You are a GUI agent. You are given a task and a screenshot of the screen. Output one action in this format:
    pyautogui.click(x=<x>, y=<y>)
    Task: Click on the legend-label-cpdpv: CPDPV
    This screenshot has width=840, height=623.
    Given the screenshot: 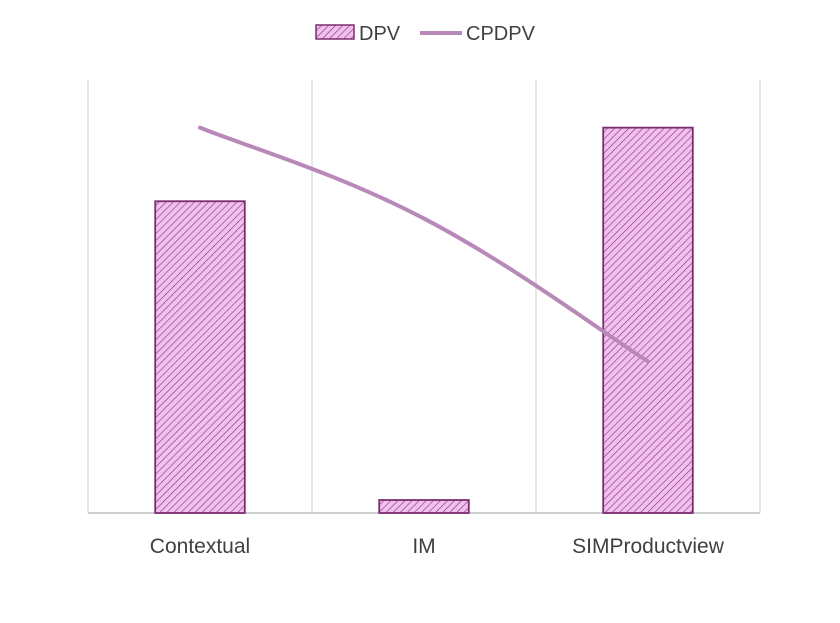 What is the action you would take?
    pyautogui.click(x=501, y=34)
    